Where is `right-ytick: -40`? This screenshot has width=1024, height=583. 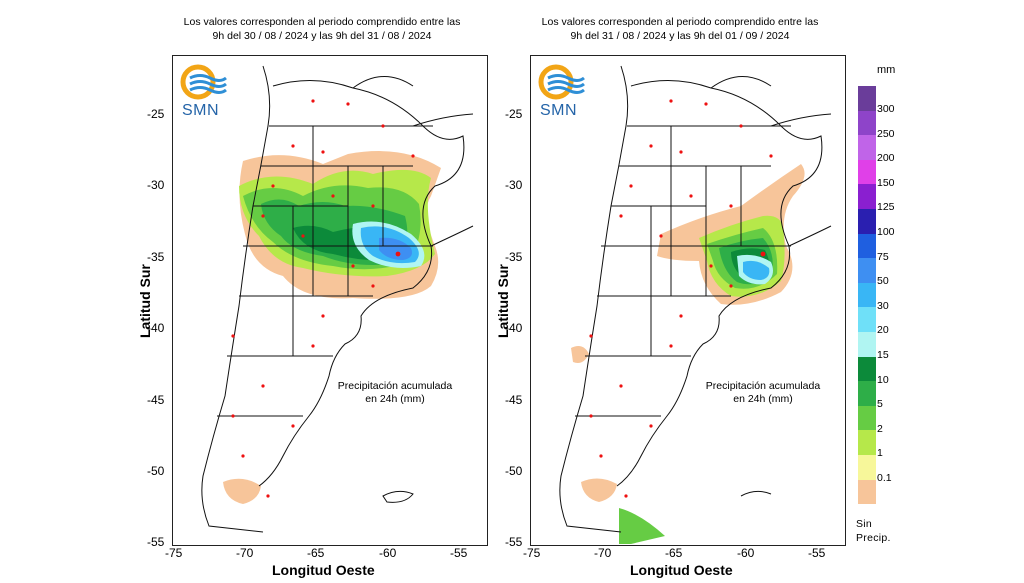 right-ytick: -40 is located at coordinates (514, 328).